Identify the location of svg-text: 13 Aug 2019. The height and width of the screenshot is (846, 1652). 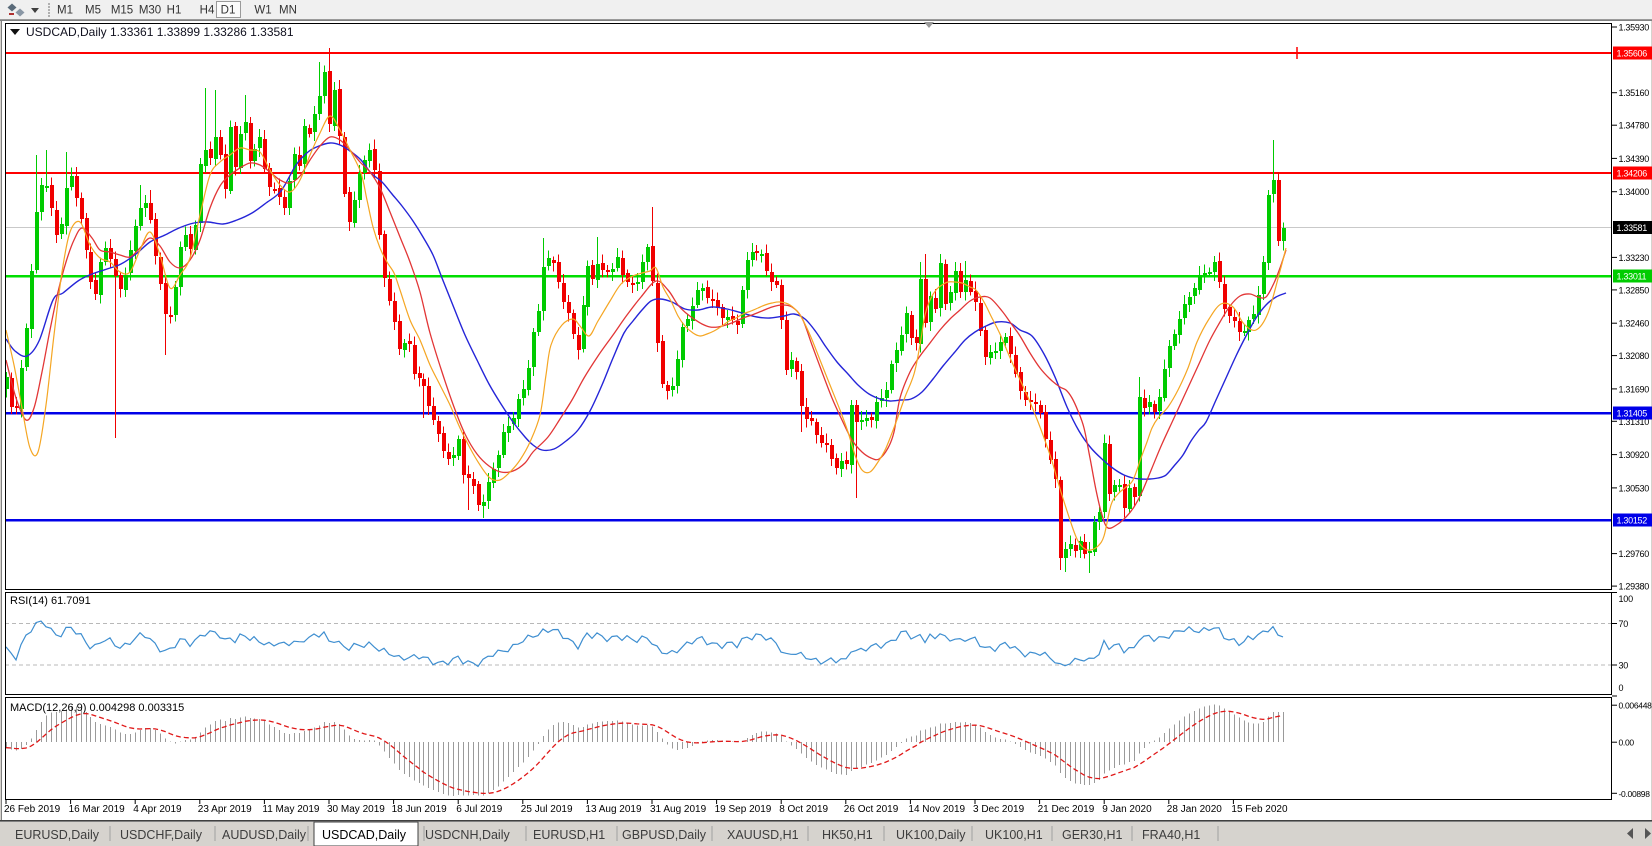
(613, 809).